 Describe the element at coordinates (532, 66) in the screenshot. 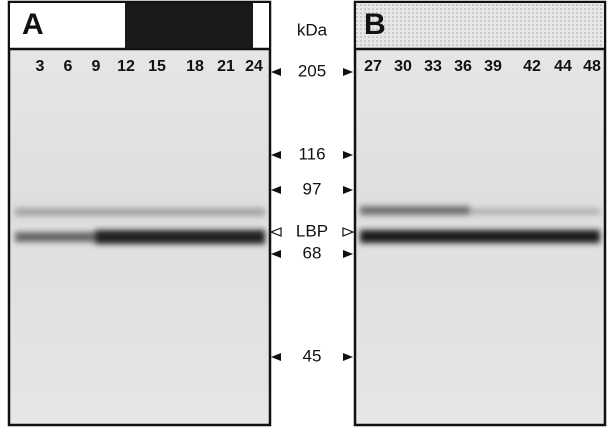

I see `lane-label: 42` at that location.